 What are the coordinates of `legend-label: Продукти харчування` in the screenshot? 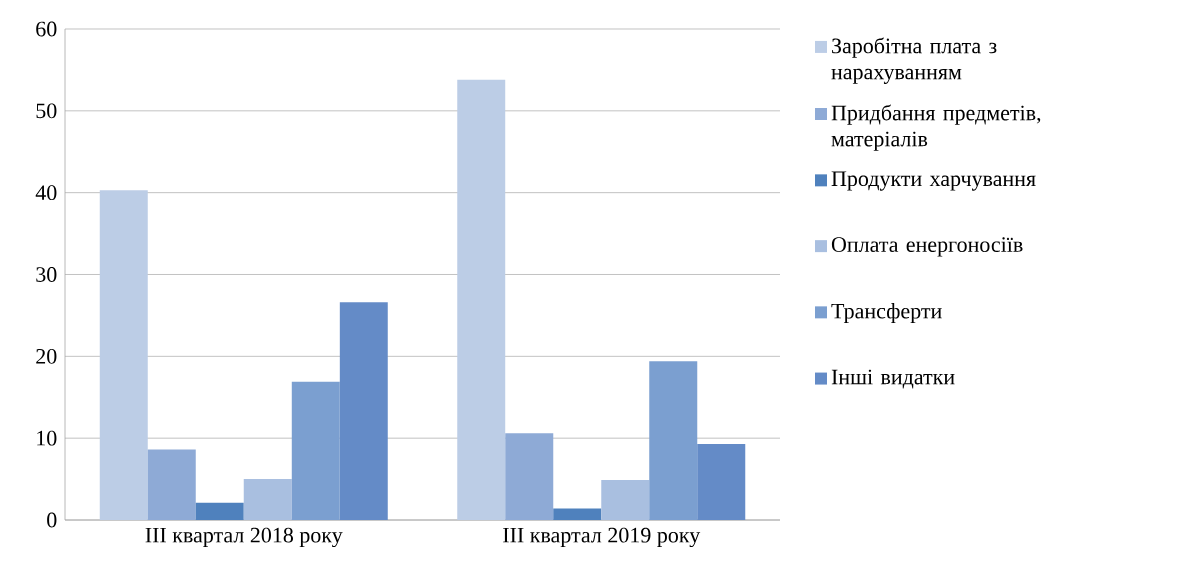 It's located at (933, 181).